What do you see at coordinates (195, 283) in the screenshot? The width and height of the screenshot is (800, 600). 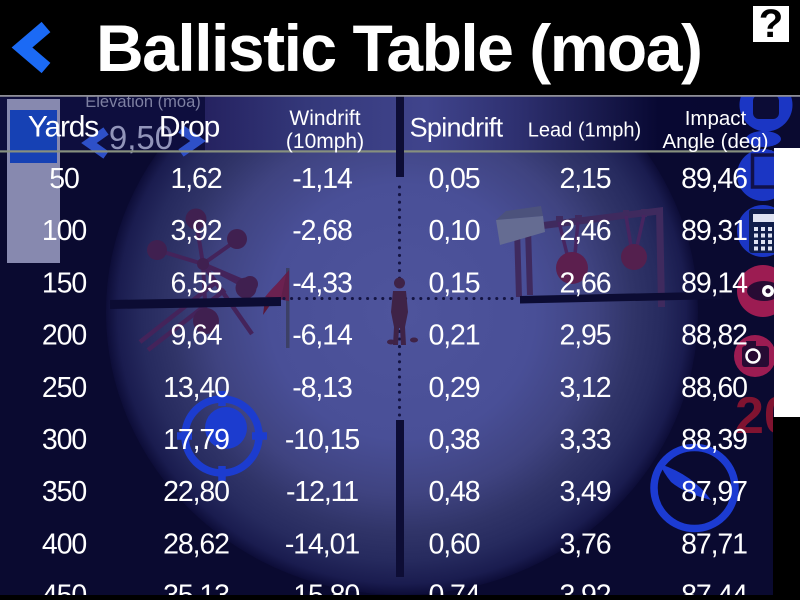 I see `svg-text: 6,55` at bounding box center [195, 283].